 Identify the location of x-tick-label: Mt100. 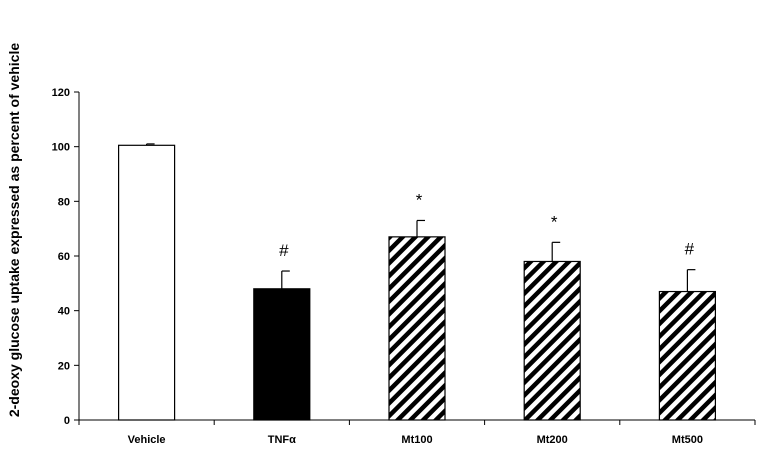
(416, 440).